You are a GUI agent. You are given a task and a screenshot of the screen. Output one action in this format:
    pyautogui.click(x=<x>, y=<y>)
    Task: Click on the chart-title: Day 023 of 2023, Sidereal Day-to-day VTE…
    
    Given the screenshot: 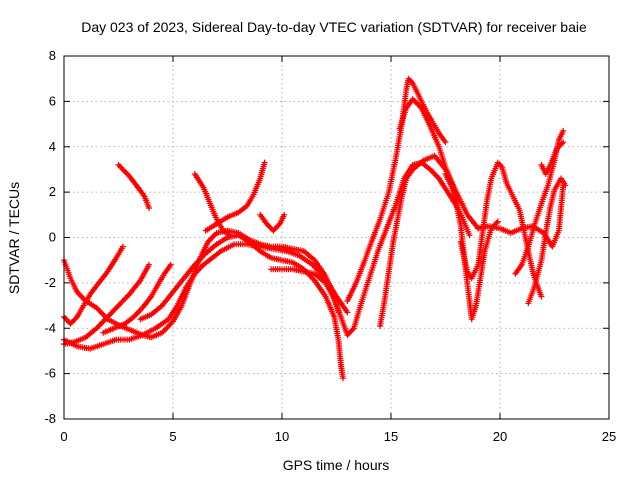 What is the action you would take?
    pyautogui.click(x=334, y=27)
    